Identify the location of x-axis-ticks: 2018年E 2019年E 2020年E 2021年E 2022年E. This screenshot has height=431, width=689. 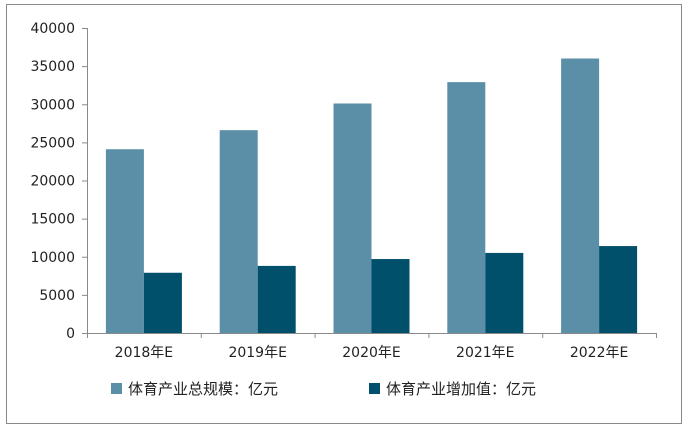
(372, 347).